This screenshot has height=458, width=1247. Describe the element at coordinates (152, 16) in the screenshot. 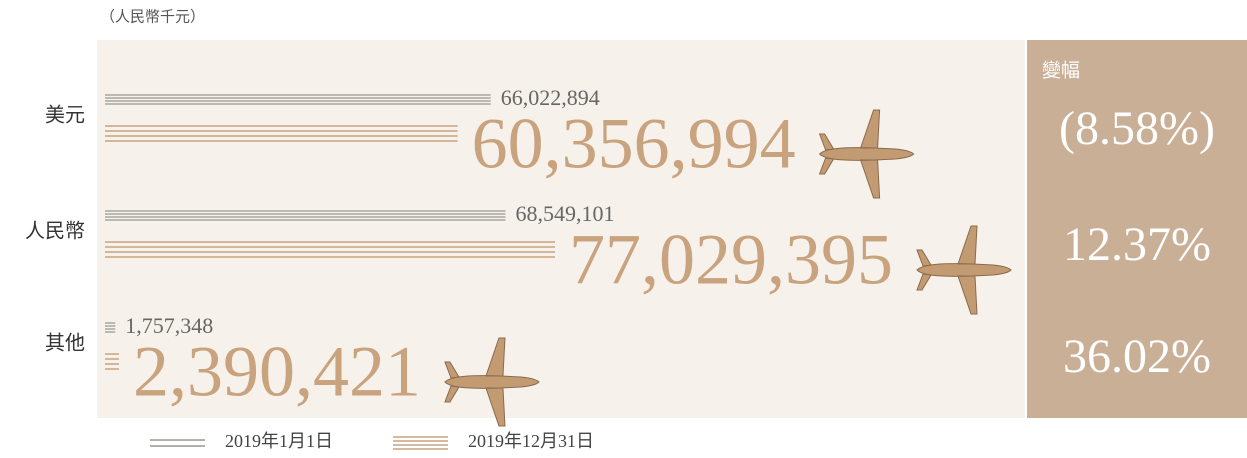

I see `unit-note: （人民幣千元）` at that location.